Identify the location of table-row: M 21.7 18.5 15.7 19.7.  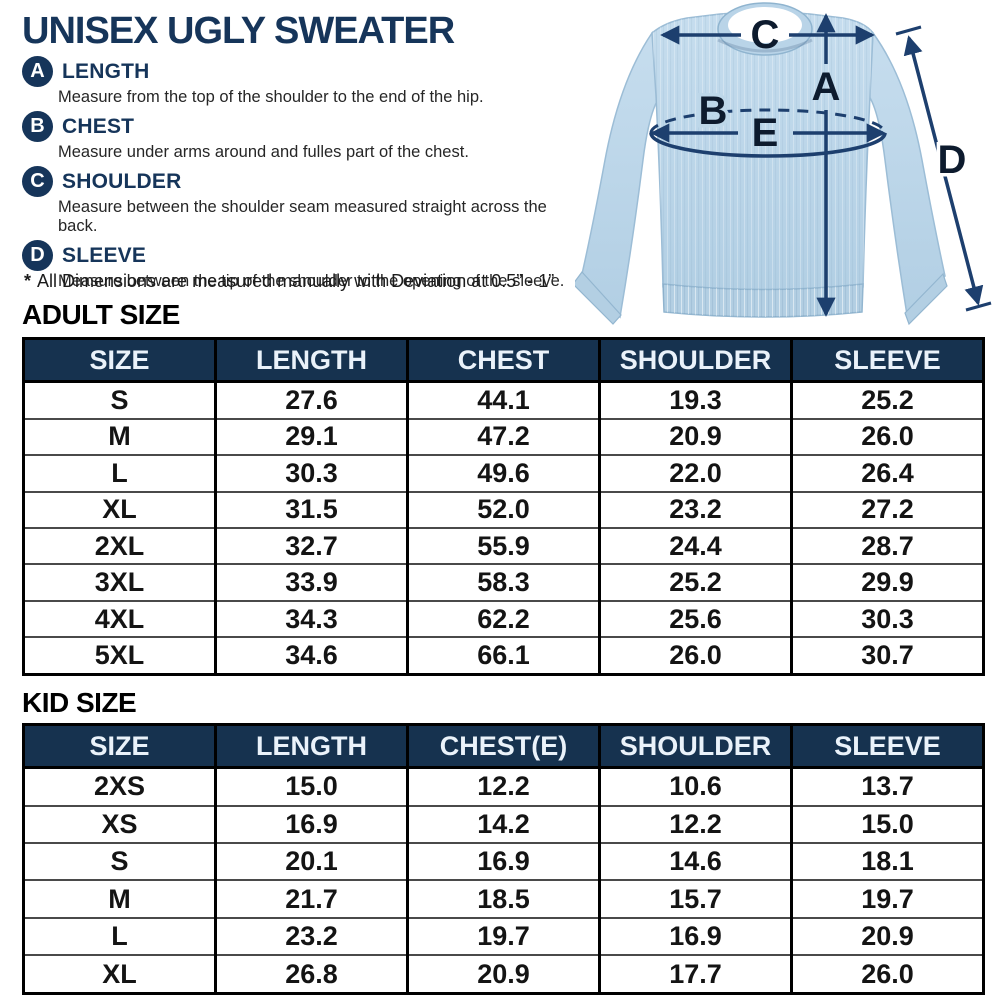
(503, 898).